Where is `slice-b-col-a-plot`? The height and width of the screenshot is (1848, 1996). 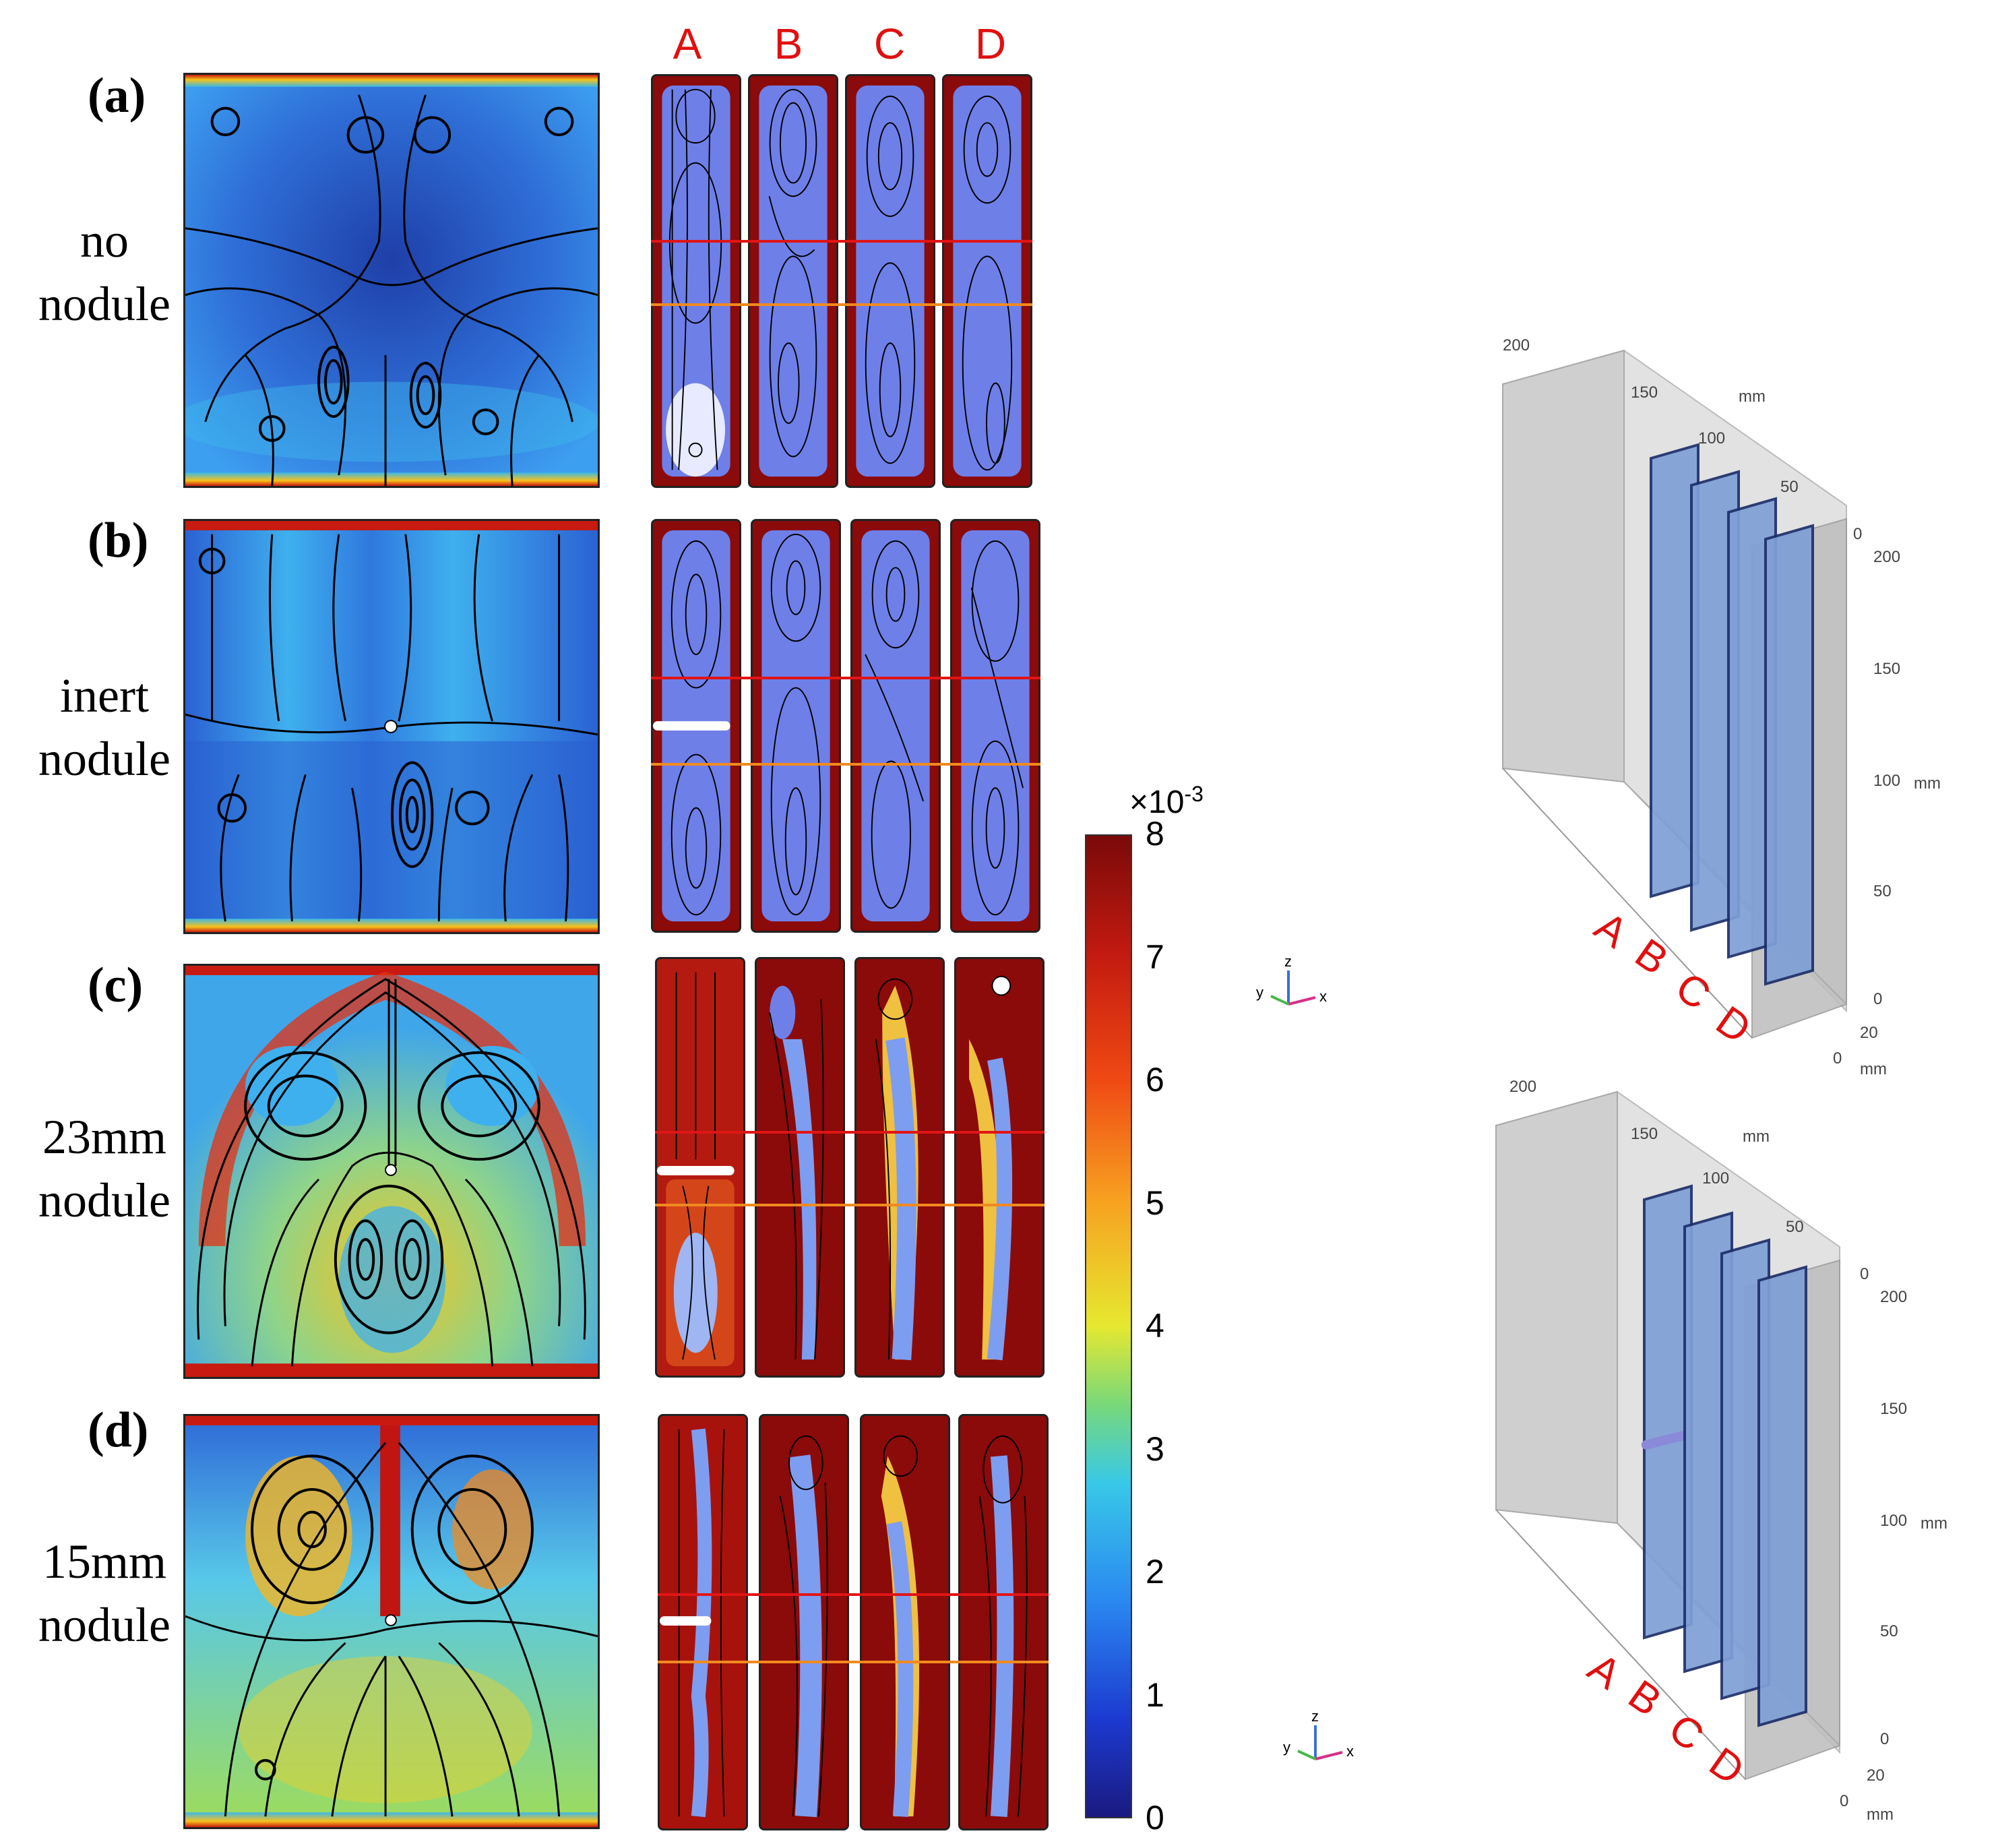 slice-b-col-a-plot is located at coordinates (696, 726).